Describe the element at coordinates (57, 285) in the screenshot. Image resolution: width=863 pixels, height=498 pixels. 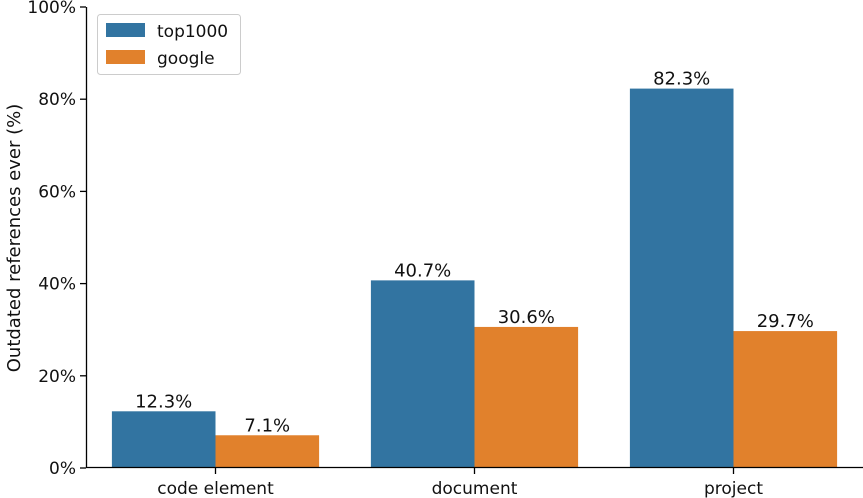
I see `y-tick-label: 40%` at that location.